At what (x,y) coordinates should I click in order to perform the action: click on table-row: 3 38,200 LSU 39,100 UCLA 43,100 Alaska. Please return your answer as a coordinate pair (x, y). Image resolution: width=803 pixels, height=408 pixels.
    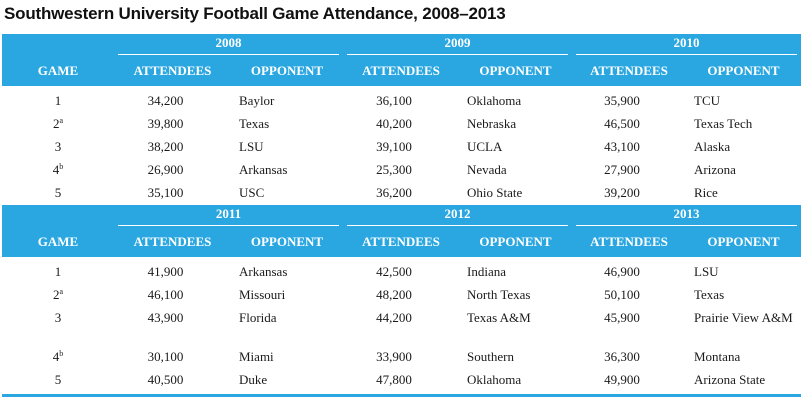
    Looking at the image, I should click on (401, 147).